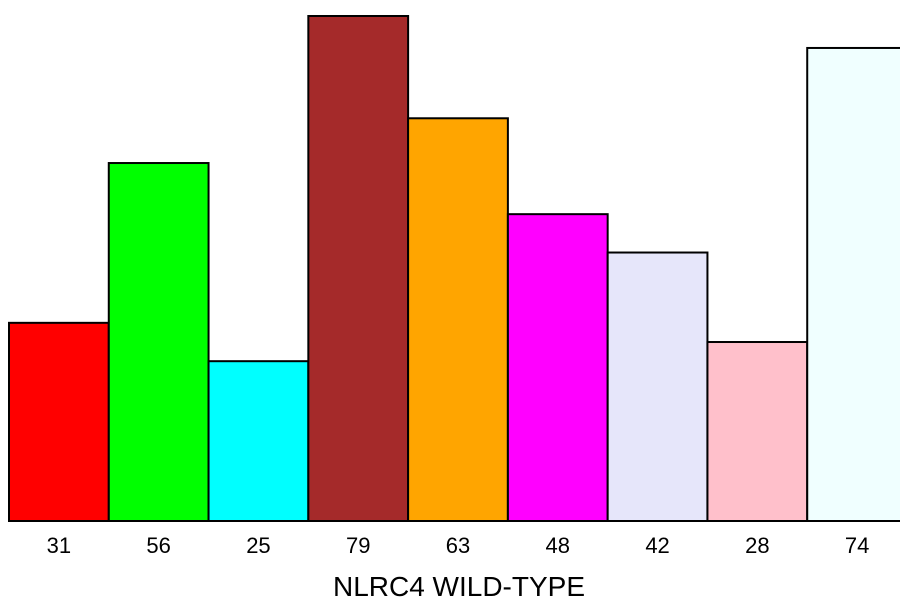 This screenshot has height=608, width=900. I want to click on category-label: 56, so click(158, 545).